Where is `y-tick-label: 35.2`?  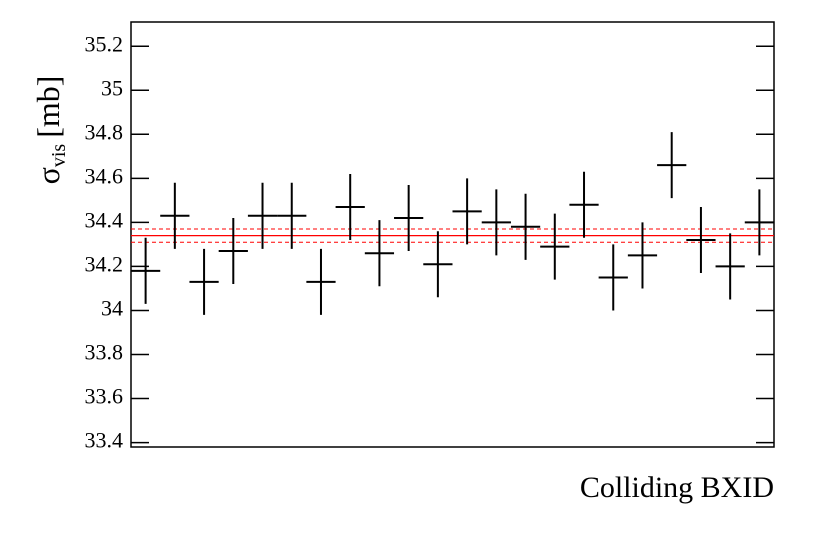 y-tick-label: 35.2 is located at coordinates (104, 43).